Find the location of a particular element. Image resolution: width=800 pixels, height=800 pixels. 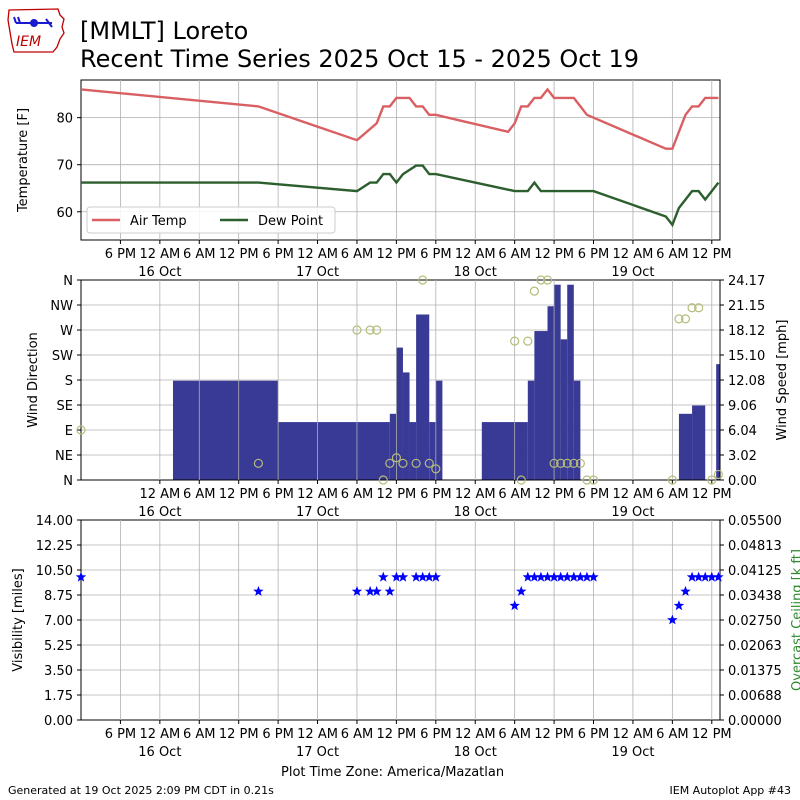

ceiling-tick-label: 0.00000 is located at coordinates (755, 721).